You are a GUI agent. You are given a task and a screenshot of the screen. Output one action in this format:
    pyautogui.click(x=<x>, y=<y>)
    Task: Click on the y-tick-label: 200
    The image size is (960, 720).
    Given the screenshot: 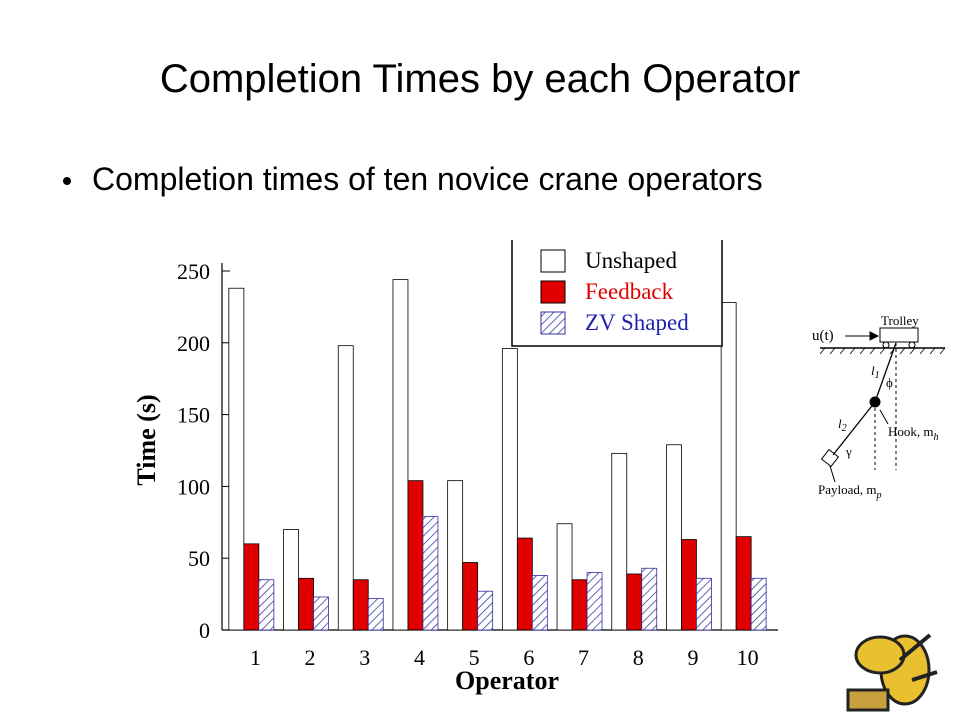 What is the action you would take?
    pyautogui.click(x=193, y=343)
    